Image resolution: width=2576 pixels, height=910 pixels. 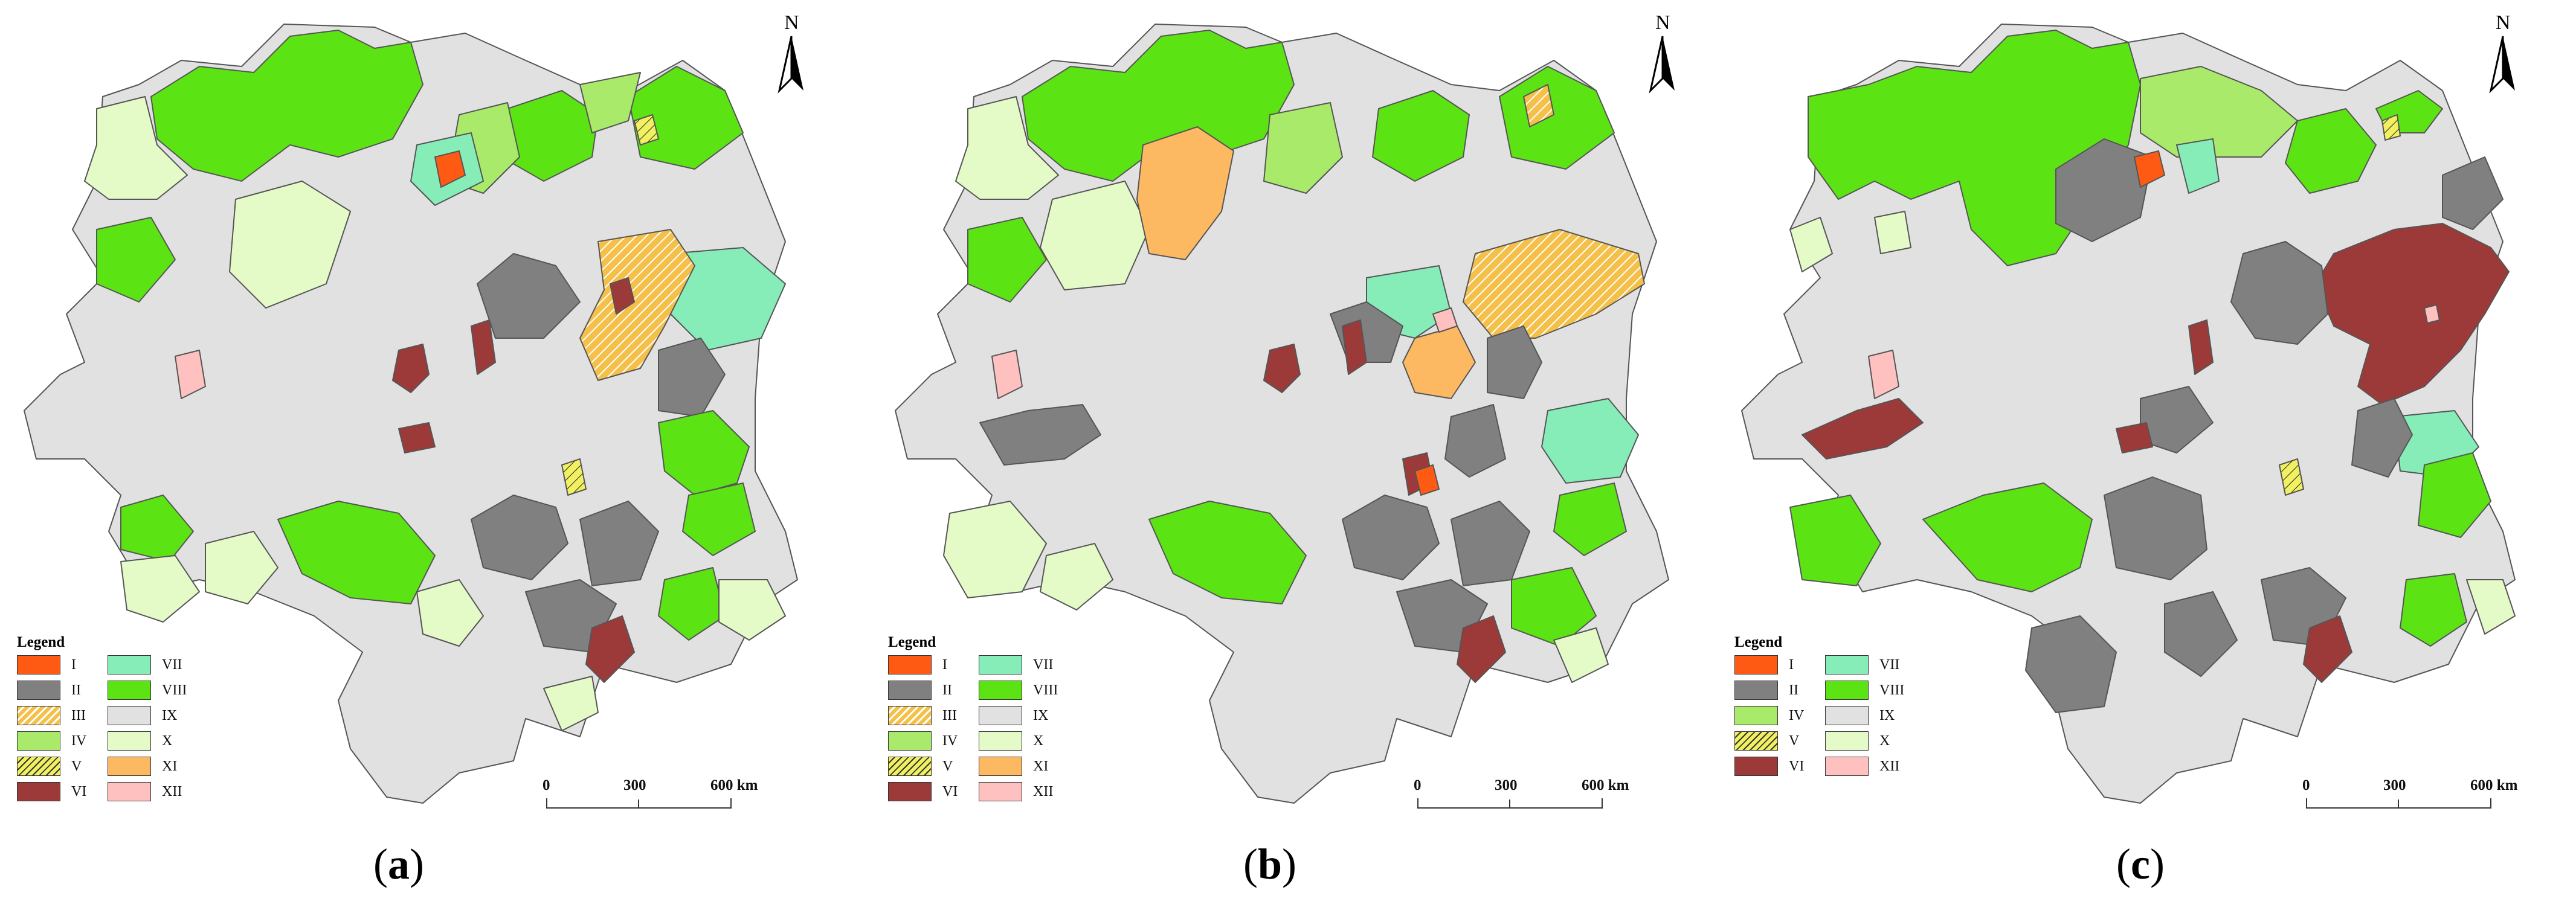 What do you see at coordinates (1780, 690) in the screenshot?
I see `legend-item: II` at bounding box center [1780, 690].